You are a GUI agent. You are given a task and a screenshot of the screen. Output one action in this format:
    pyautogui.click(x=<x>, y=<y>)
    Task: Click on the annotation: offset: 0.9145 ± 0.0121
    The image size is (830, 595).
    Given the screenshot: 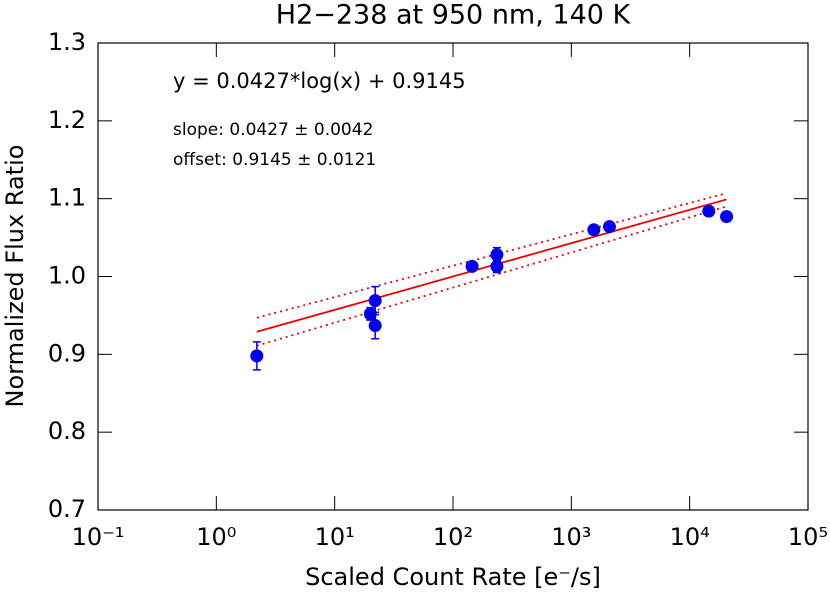 What is the action you would take?
    pyautogui.click(x=274, y=160)
    